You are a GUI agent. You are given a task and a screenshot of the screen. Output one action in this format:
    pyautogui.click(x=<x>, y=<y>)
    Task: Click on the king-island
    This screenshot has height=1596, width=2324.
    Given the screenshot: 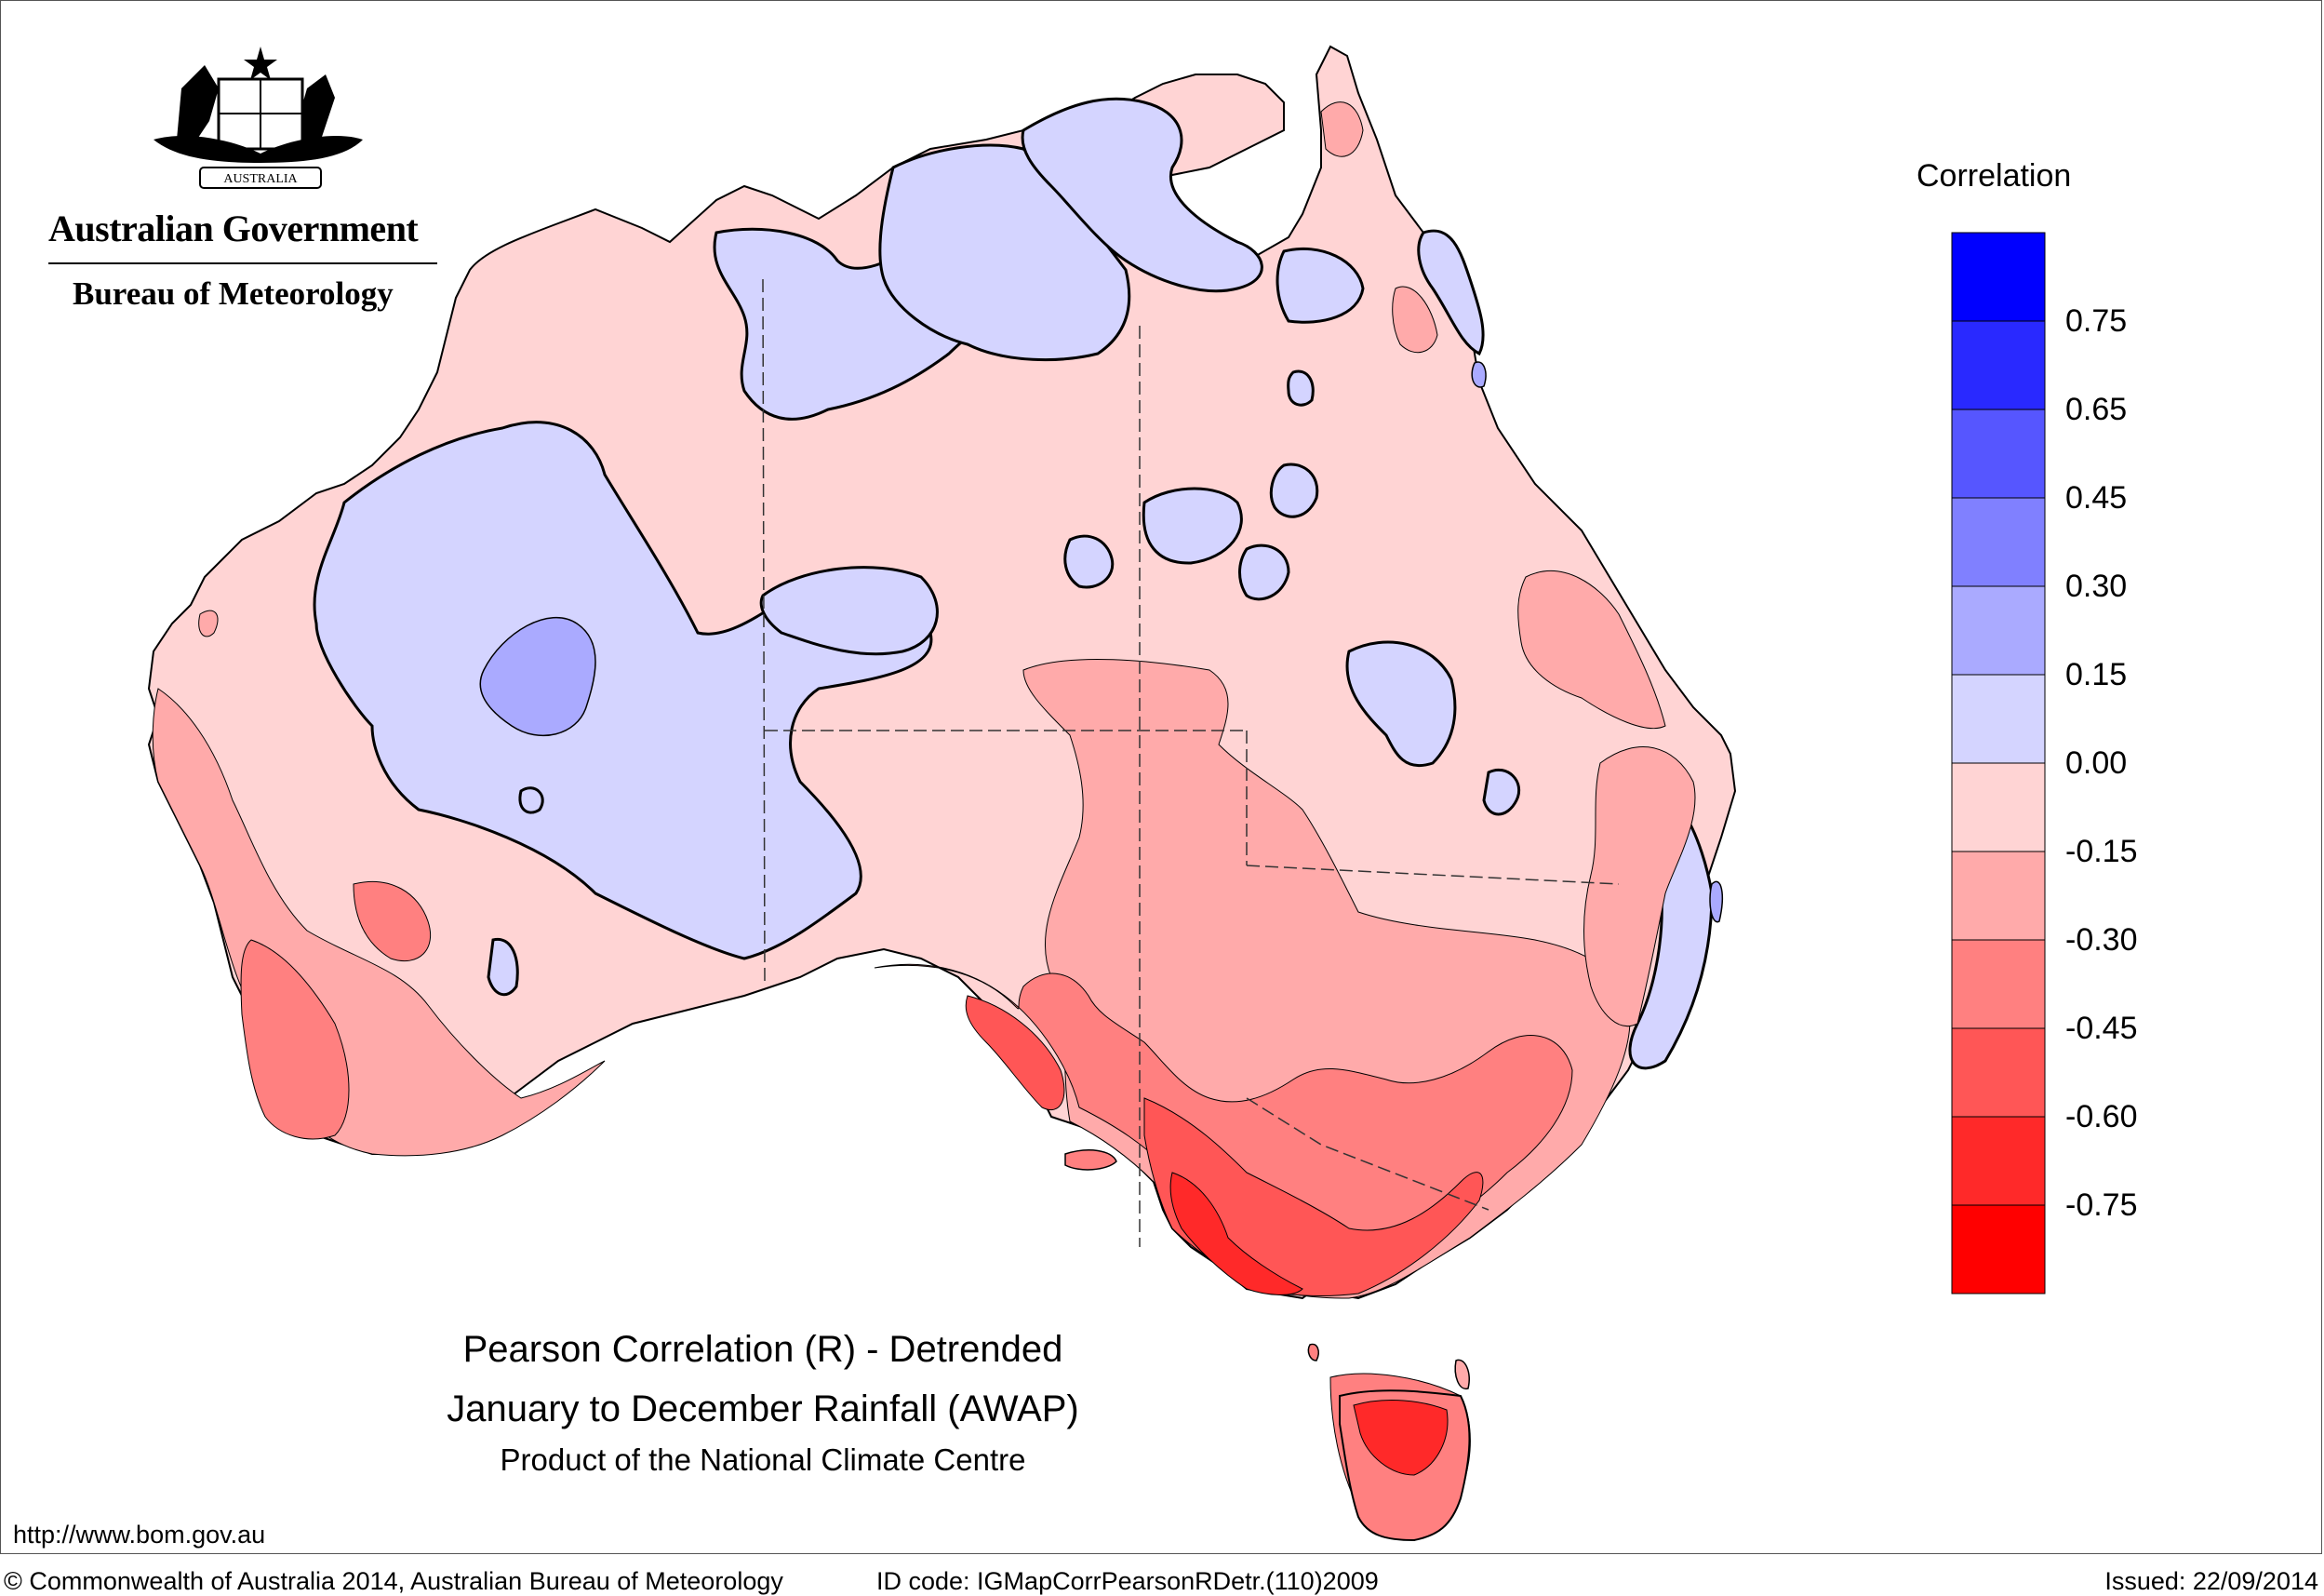 What is the action you would take?
    pyautogui.click(x=1313, y=1352)
    